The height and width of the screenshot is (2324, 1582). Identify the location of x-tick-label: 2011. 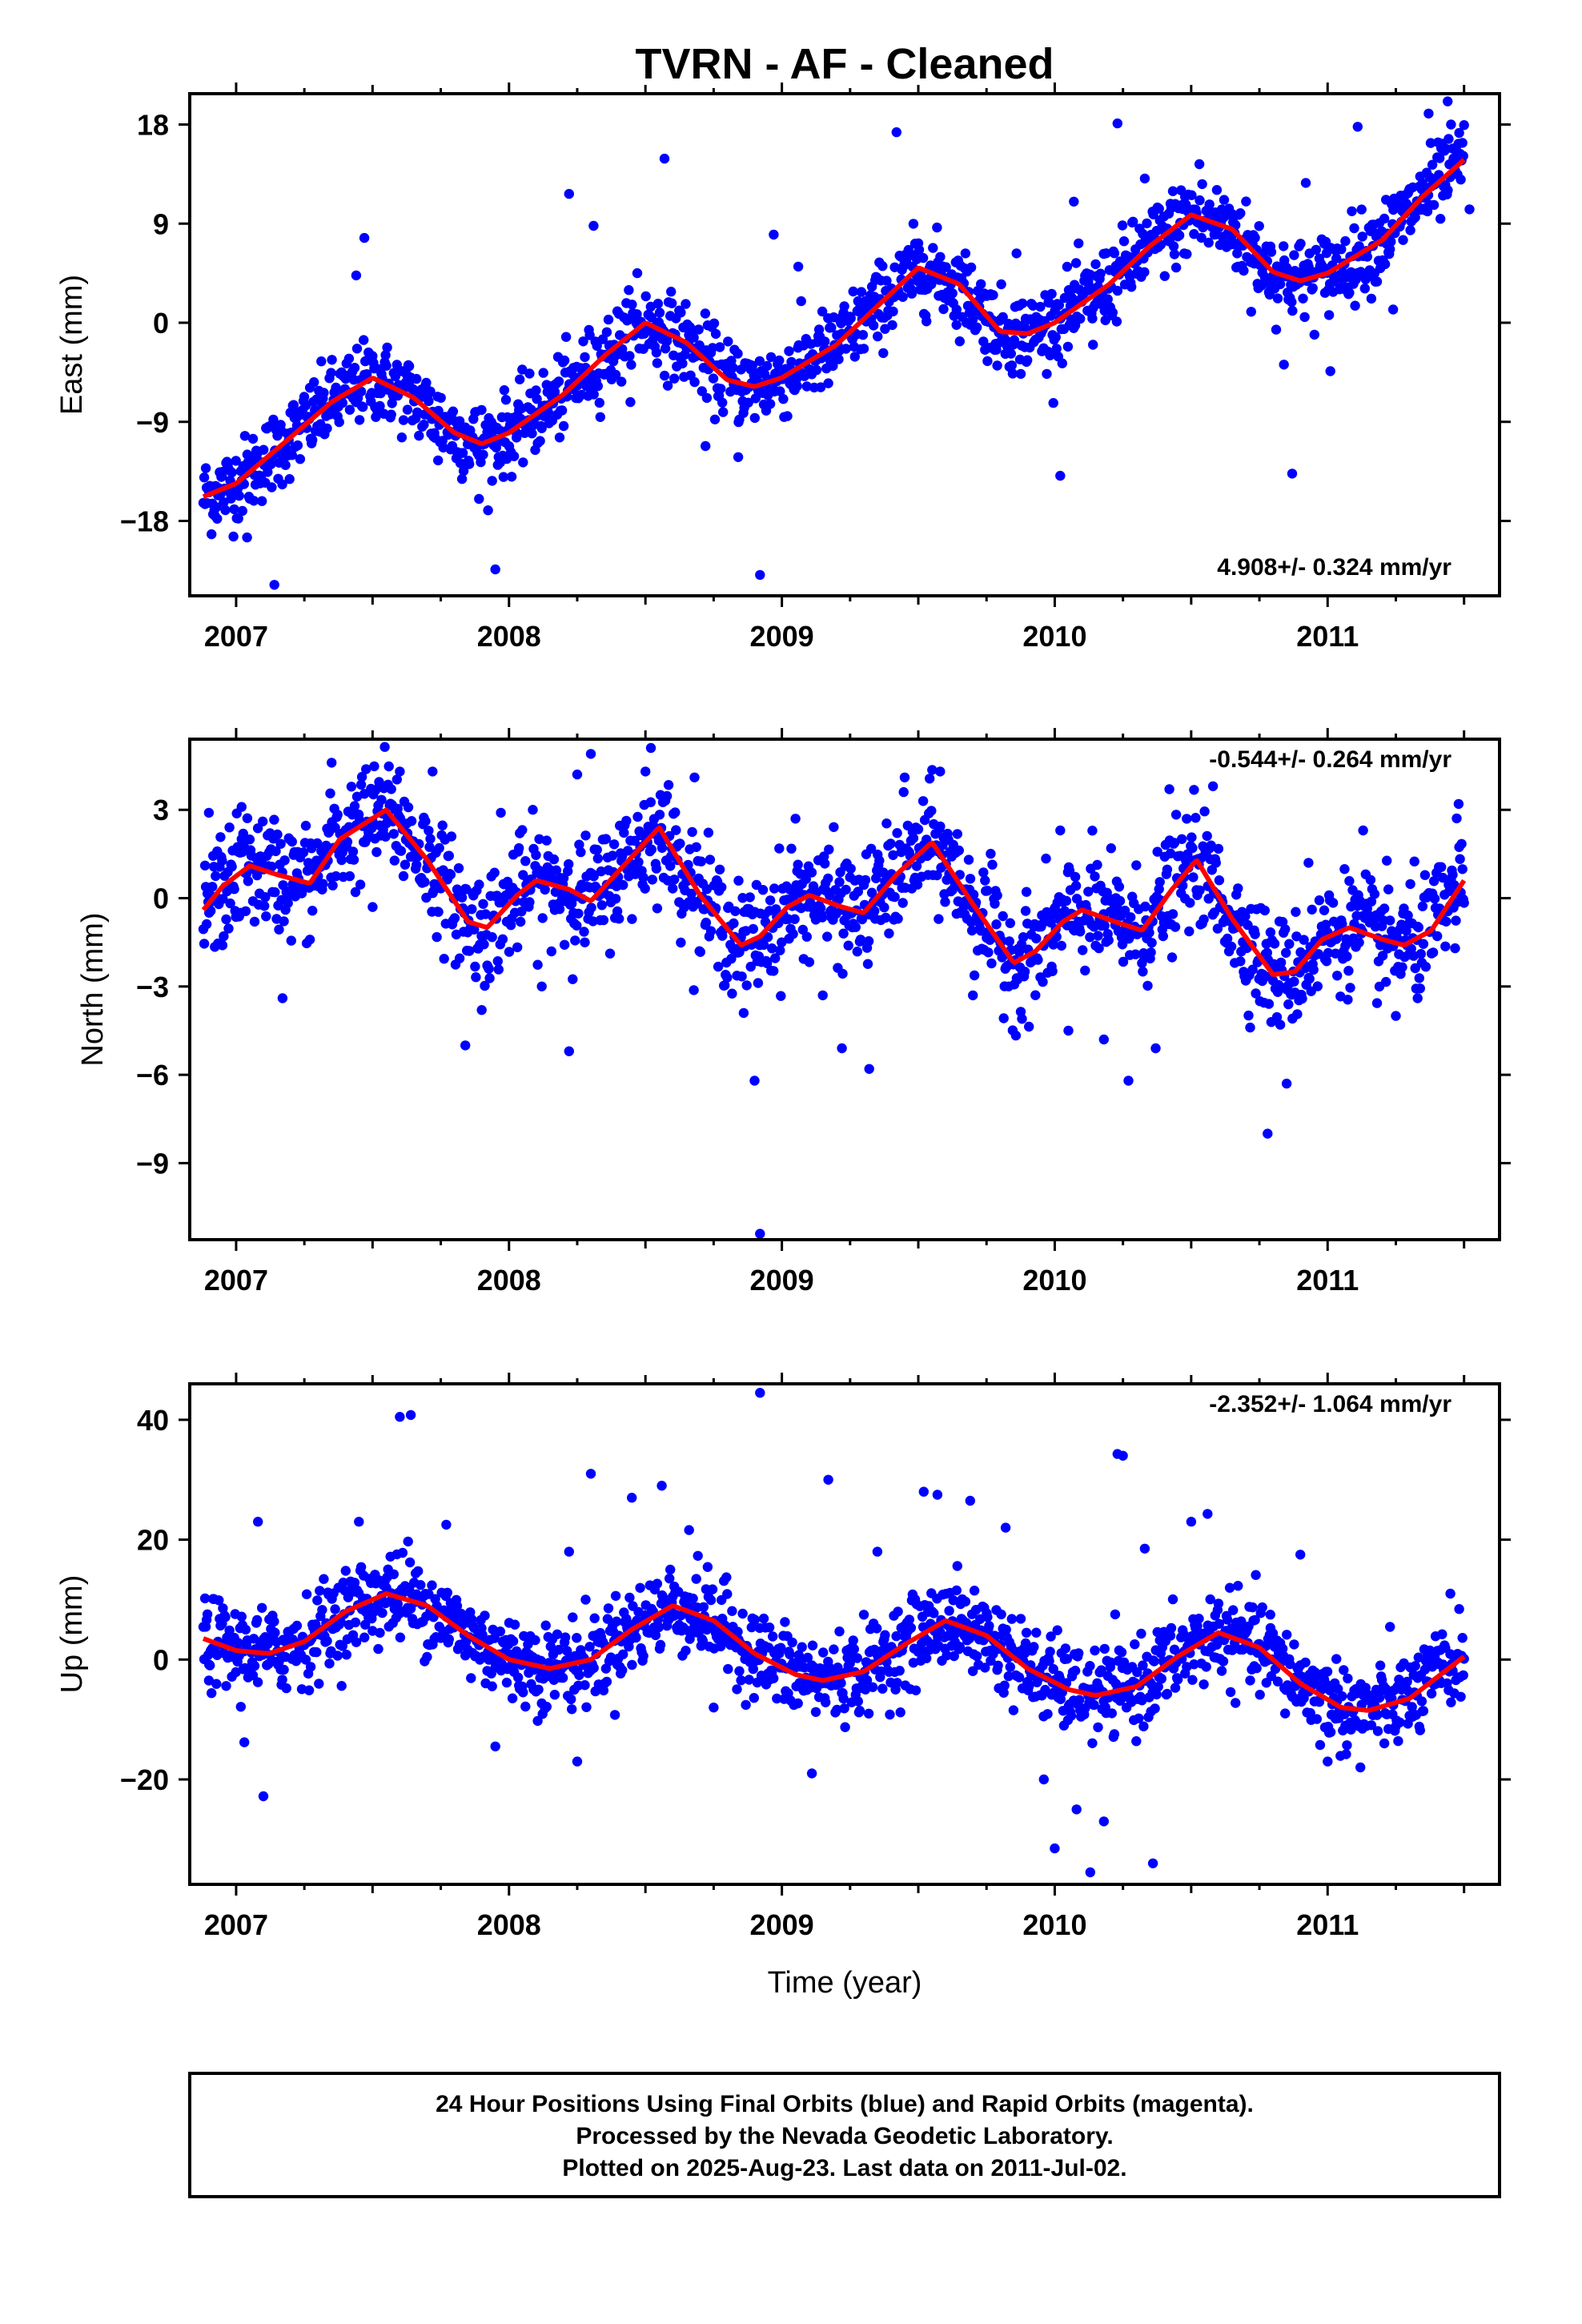
(1328, 636).